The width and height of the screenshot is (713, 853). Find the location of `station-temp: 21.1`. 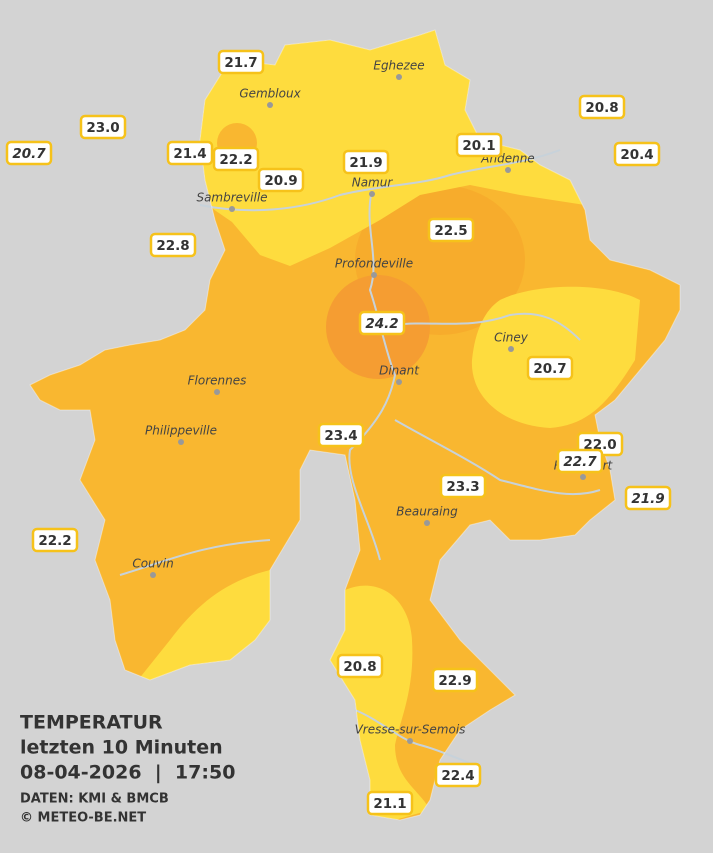

station-temp: 21.1 is located at coordinates (389, 804).